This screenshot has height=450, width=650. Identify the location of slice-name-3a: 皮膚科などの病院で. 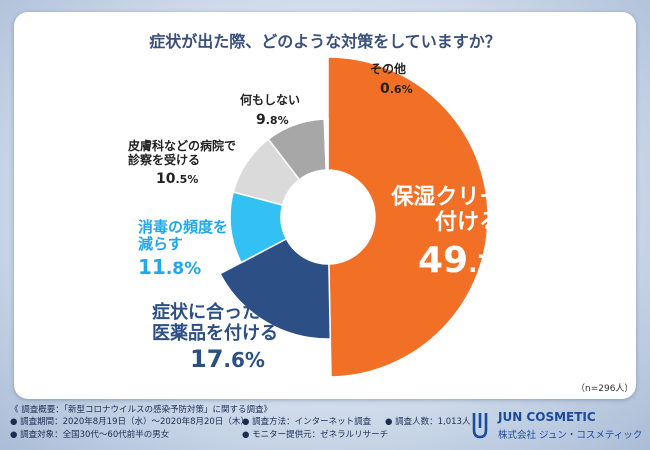
(182, 146).